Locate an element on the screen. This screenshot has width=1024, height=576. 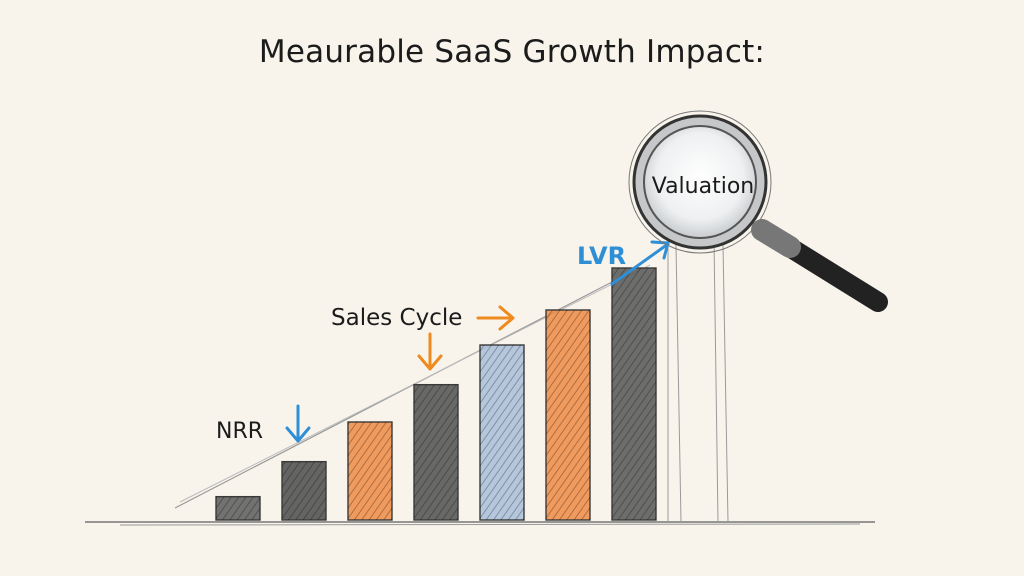
x-axis-baseline-sketch is located at coordinates (490, 524).